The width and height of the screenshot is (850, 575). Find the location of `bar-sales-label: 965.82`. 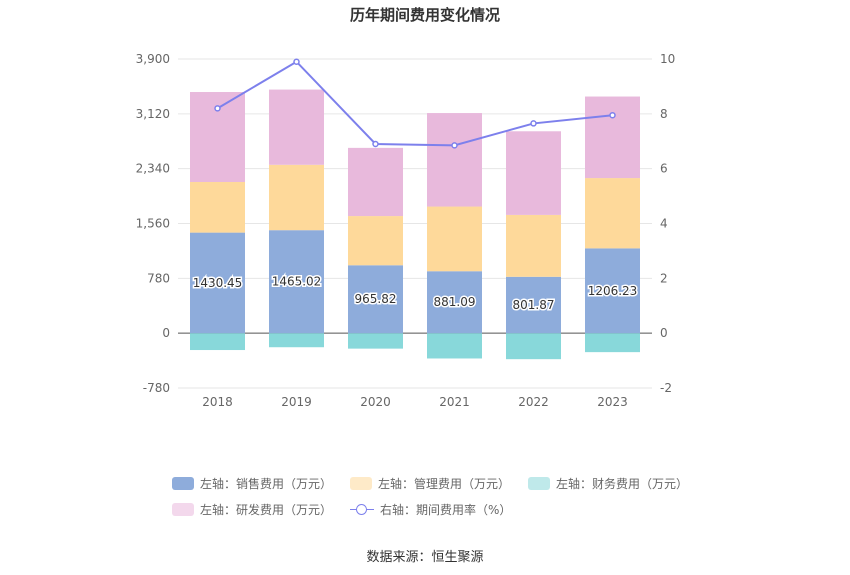

bar-sales-label: 965.82 is located at coordinates (376, 299).